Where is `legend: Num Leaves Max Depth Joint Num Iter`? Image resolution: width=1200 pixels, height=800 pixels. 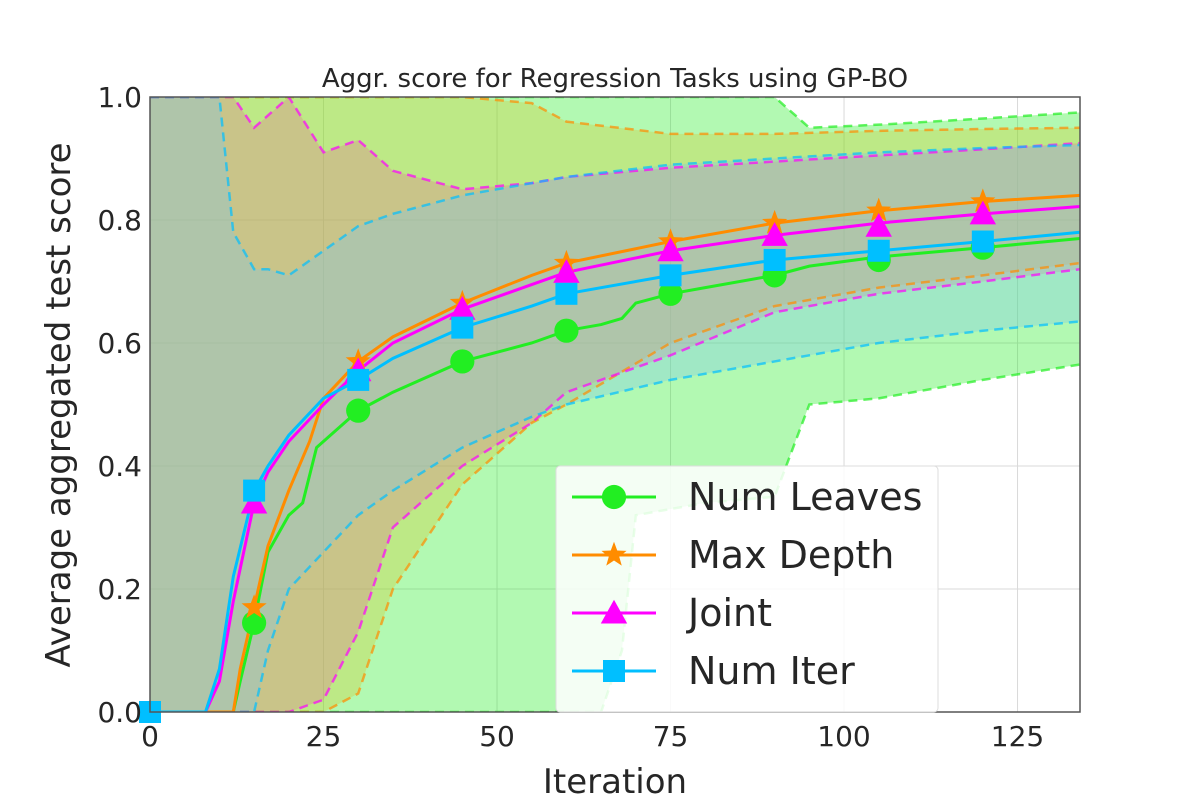 legend: Num Leaves Max Depth Joint Num Iter is located at coordinates (747, 589).